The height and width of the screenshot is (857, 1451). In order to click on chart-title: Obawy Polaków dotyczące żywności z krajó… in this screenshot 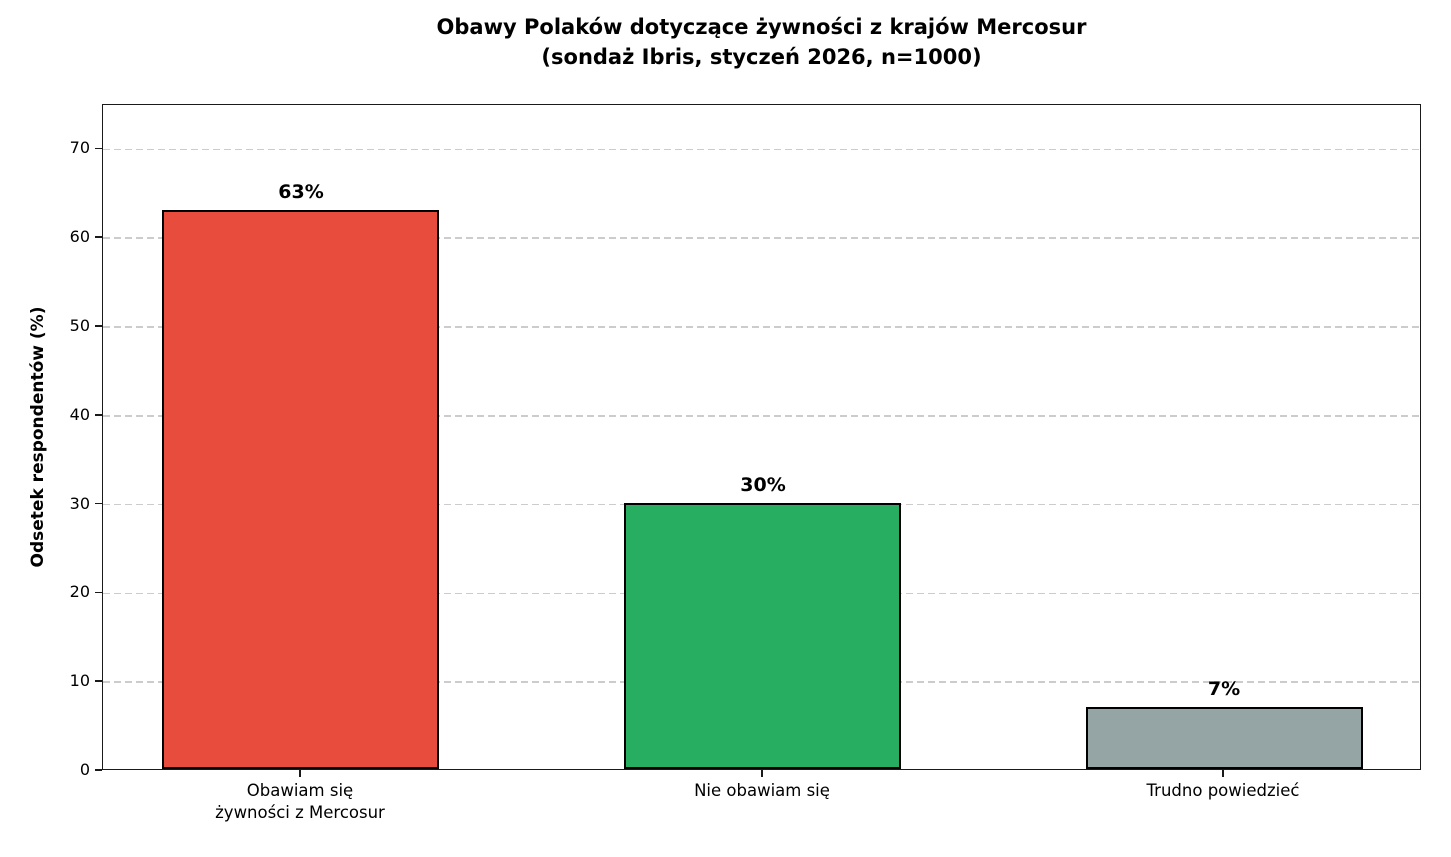, I will do `click(761, 27)`.